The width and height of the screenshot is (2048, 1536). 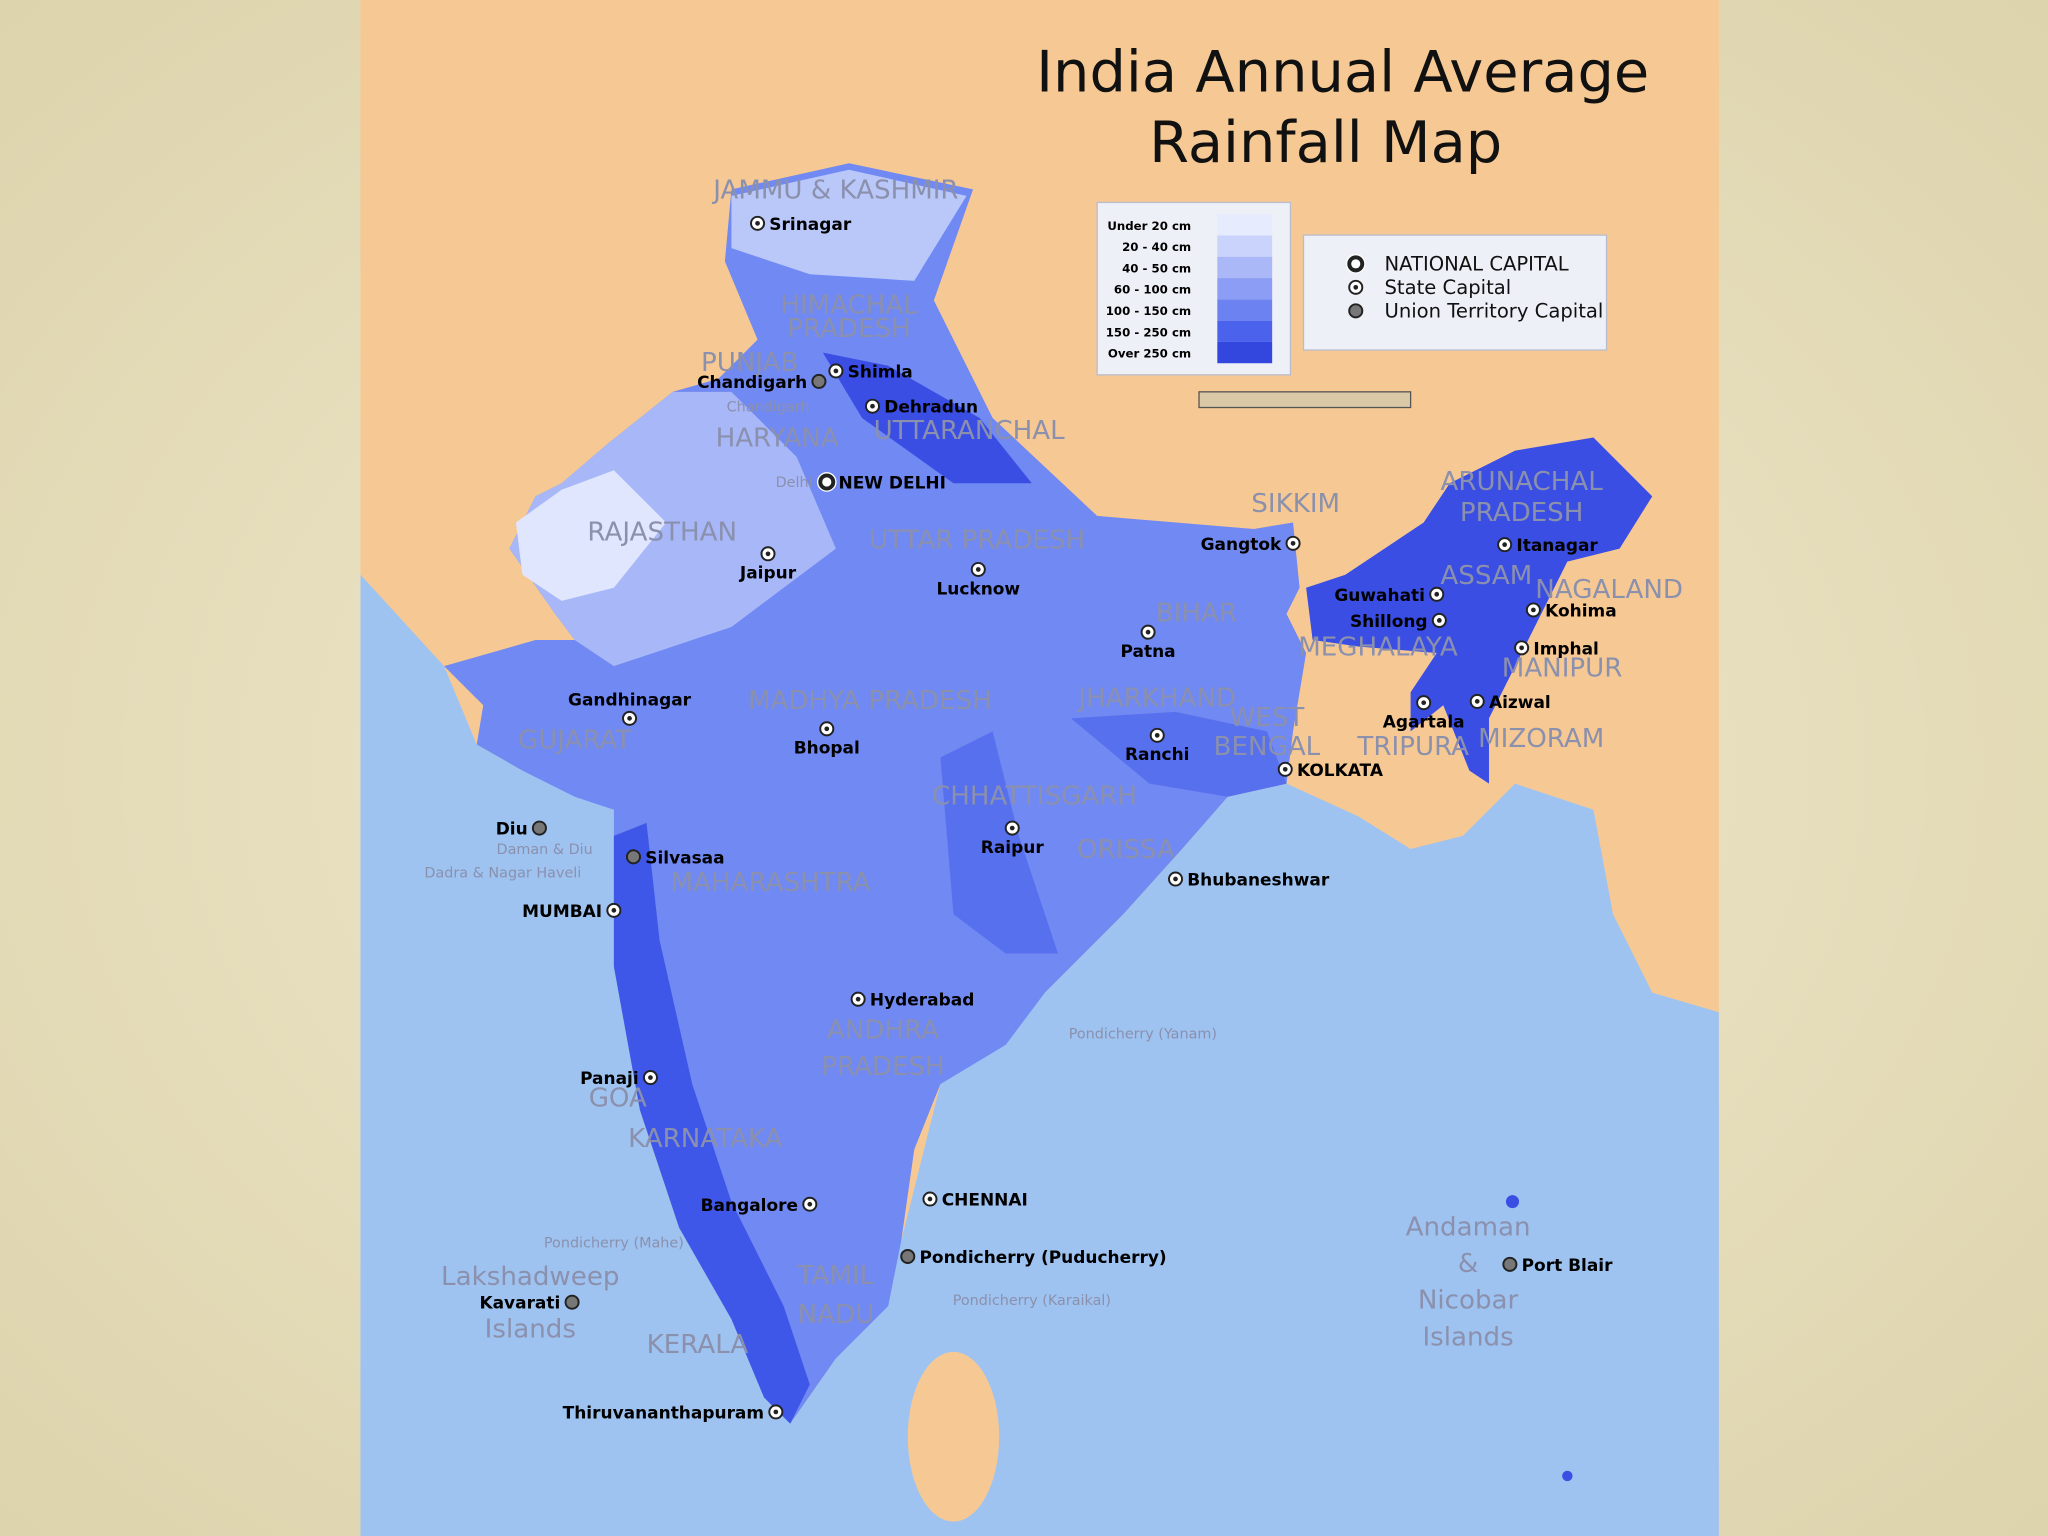 I want to click on region-label: MIZORAM, so click(x=1541, y=739).